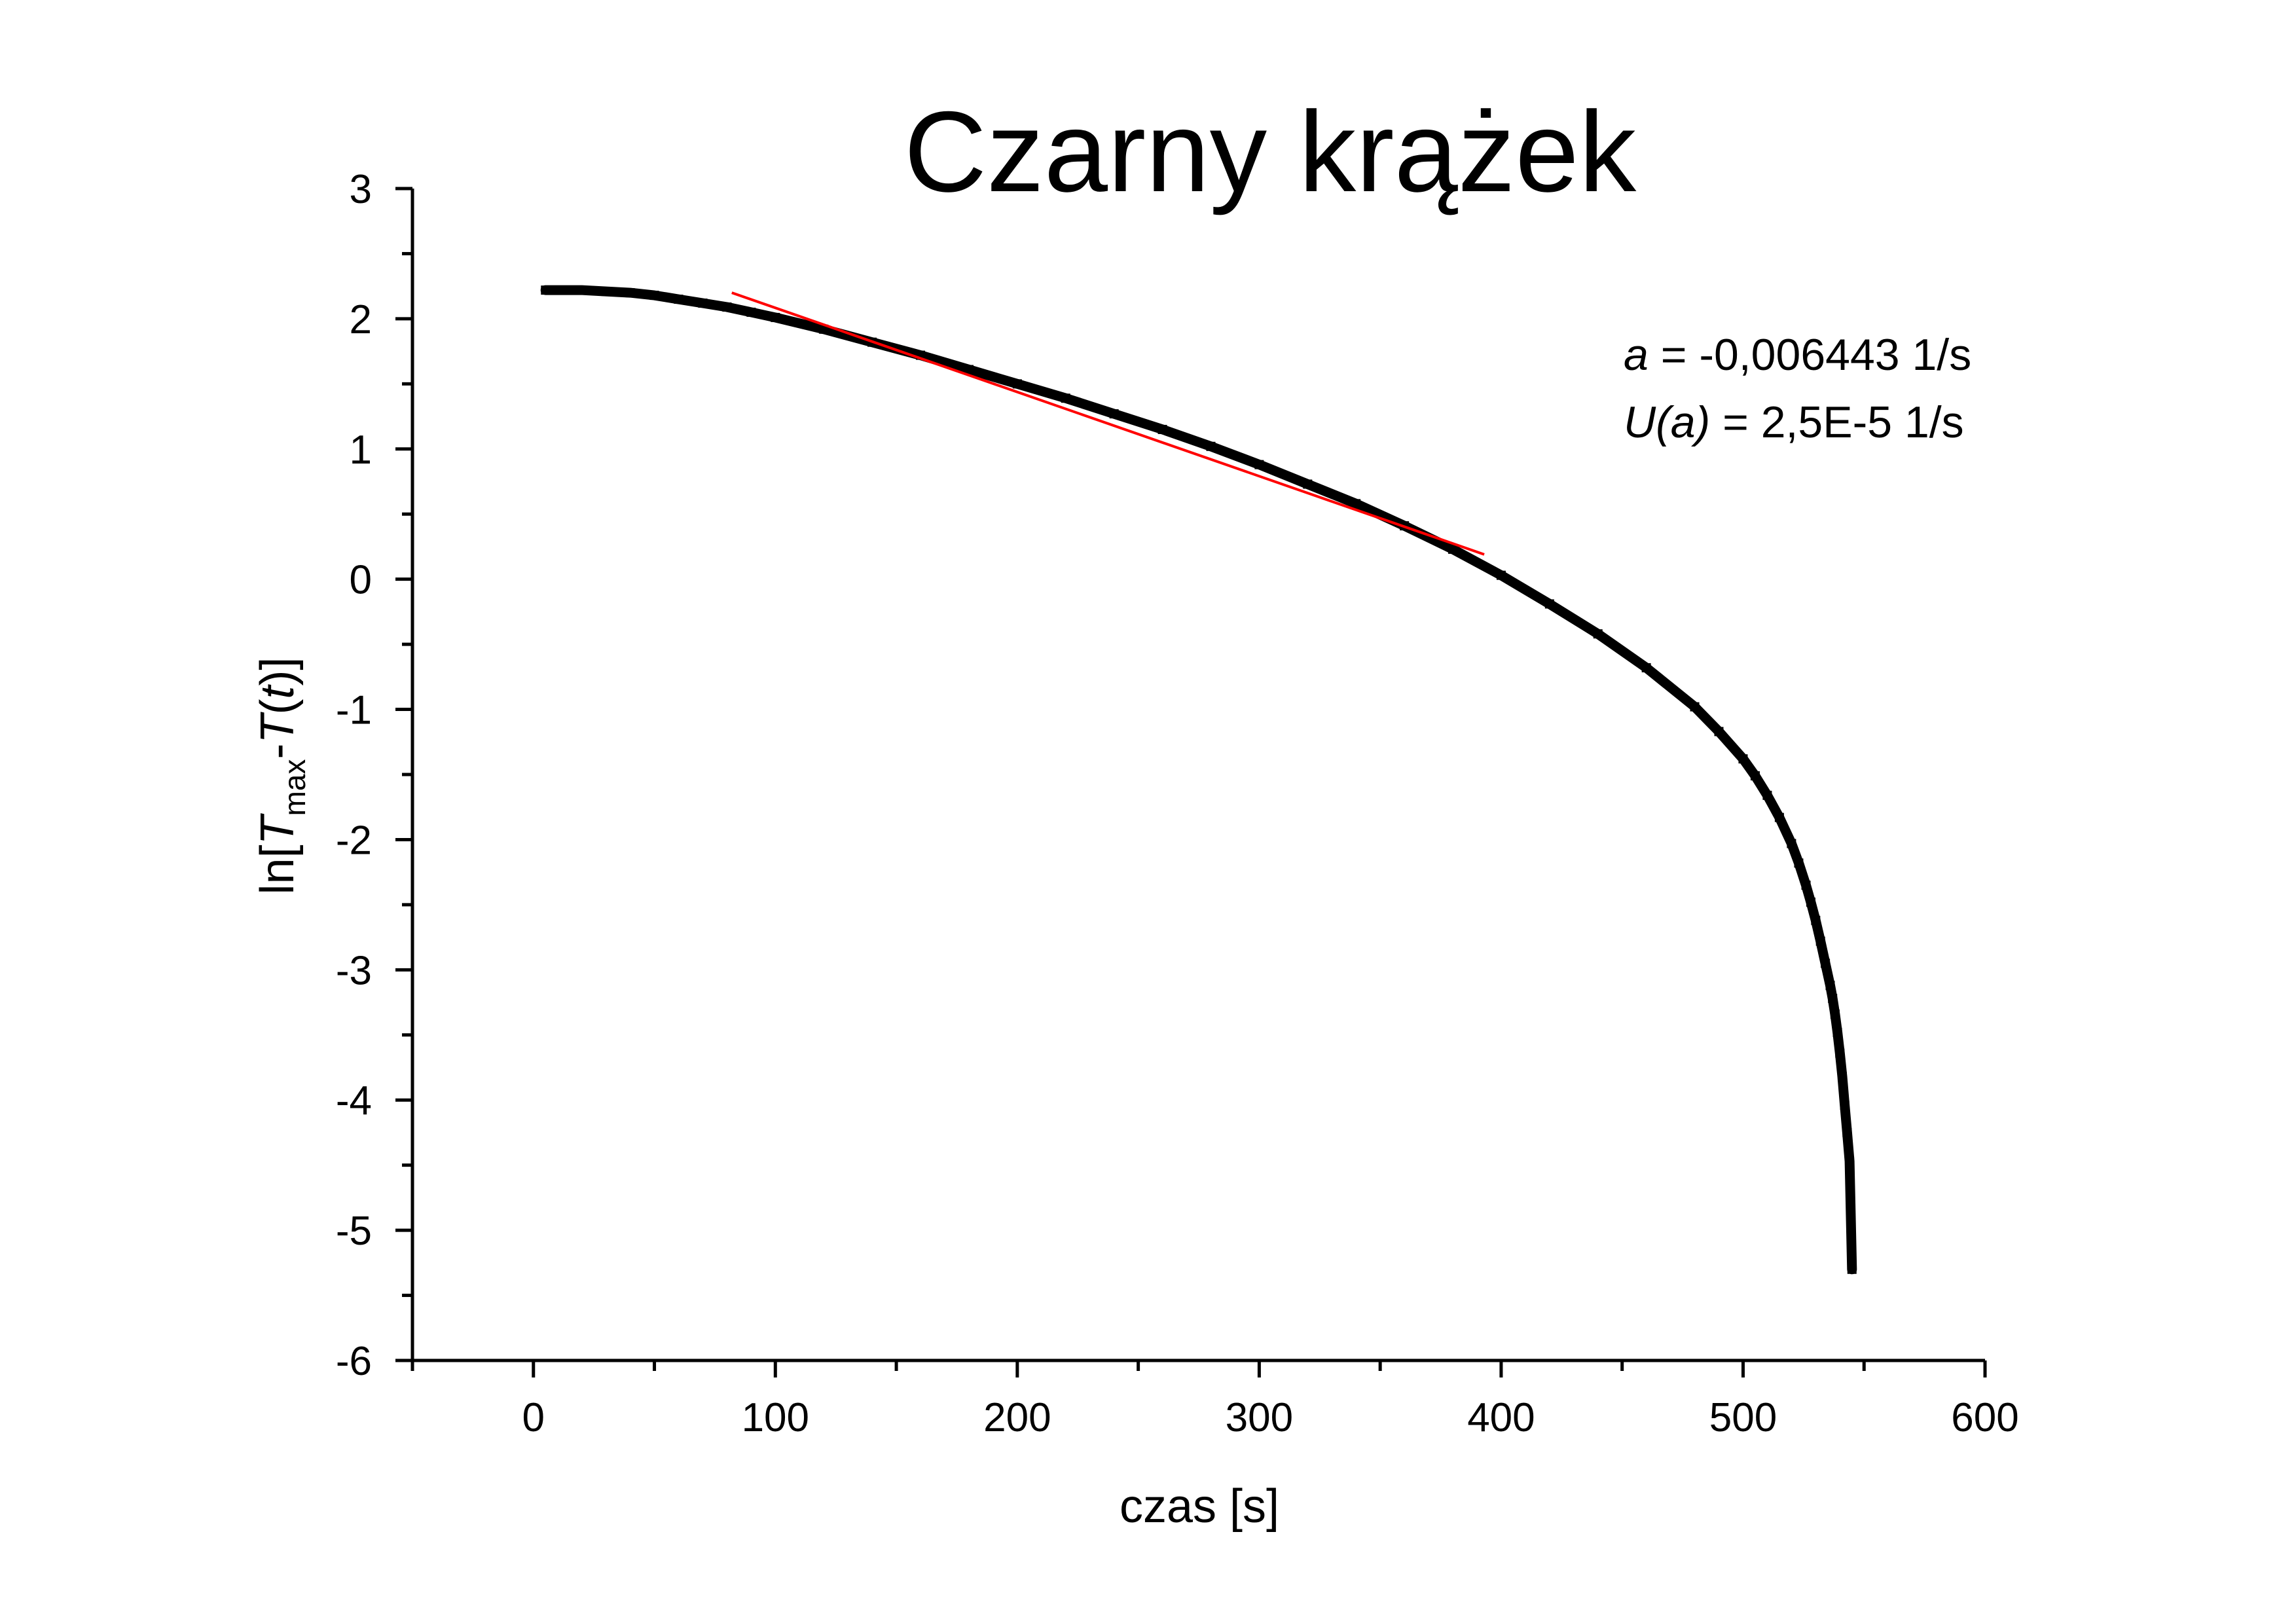 The width and height of the screenshot is (2296, 1623). Describe the element at coordinates (1270, 152) in the screenshot. I see `chart-title: Czarny krążek` at that location.